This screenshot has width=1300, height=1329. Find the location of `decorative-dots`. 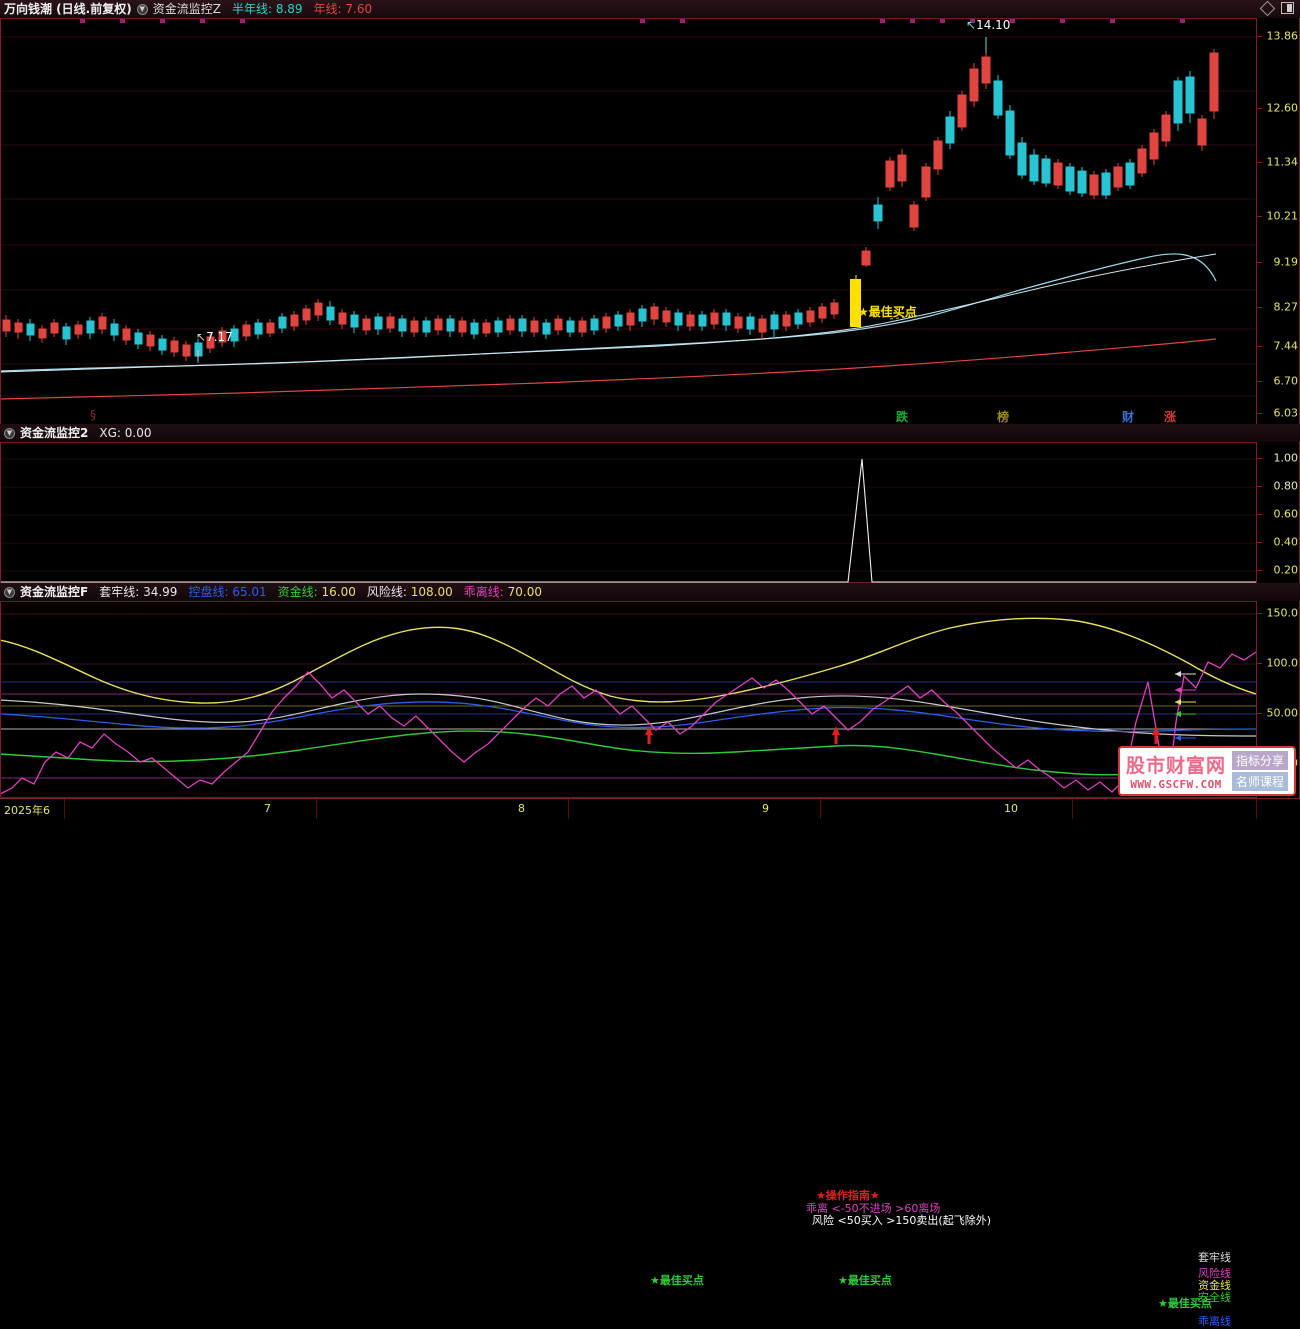

decorative-dots is located at coordinates (632, 21).